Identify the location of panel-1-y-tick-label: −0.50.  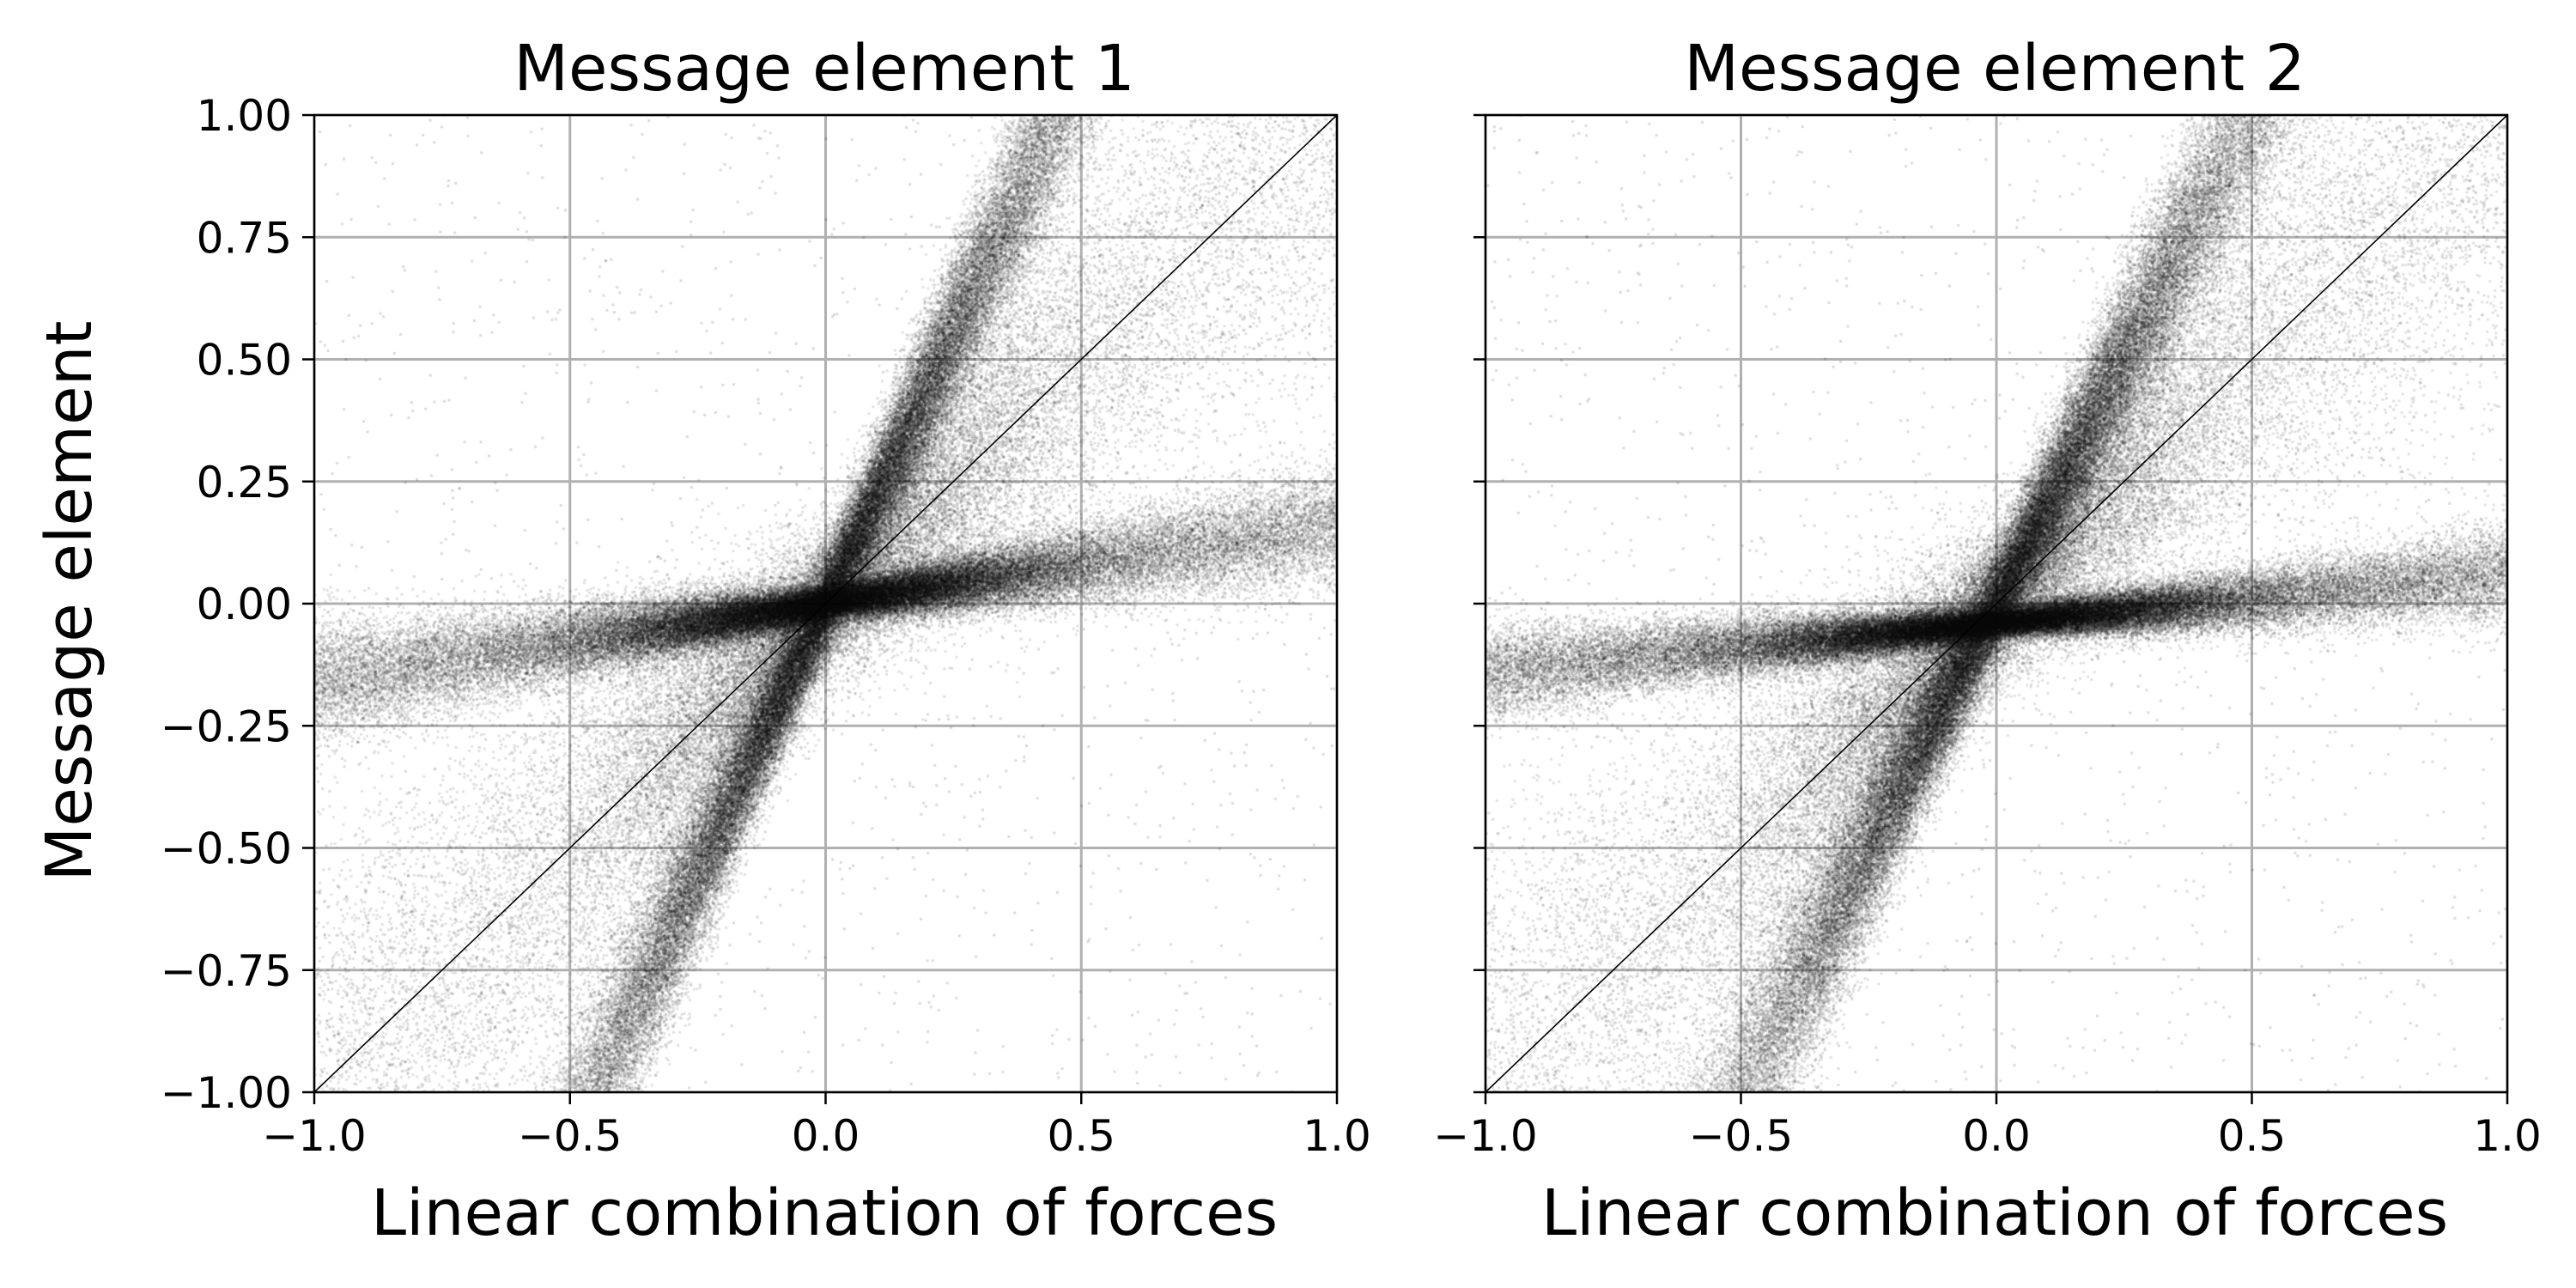
(227, 849).